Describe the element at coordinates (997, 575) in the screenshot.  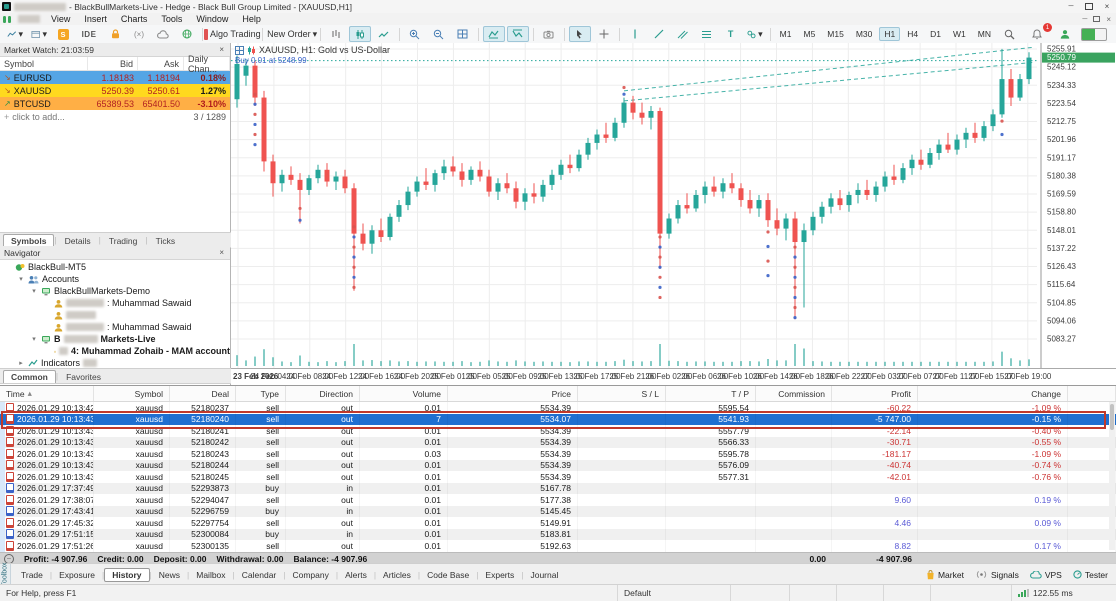
I see `statusitem-signals: Signals` at that location.